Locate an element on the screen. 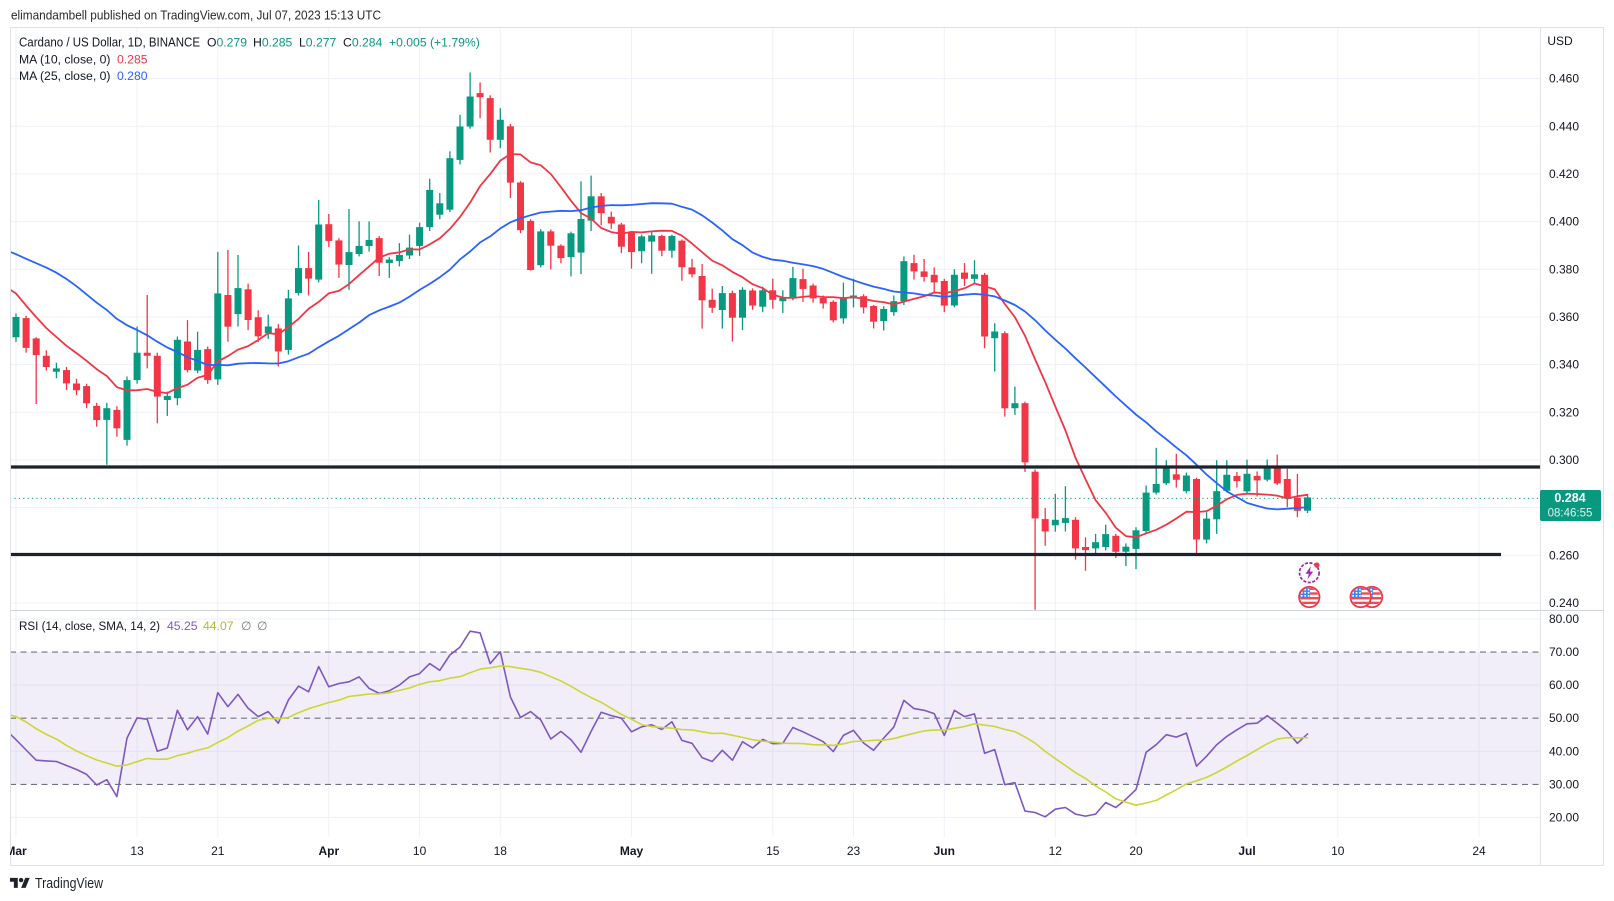  svg-text: 0.380 is located at coordinates (1564, 269).